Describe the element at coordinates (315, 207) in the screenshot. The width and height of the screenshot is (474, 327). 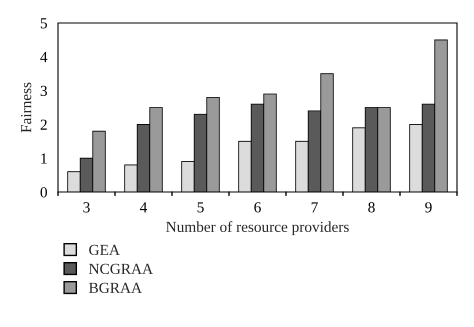
I see `x-tick-label: 7` at that location.